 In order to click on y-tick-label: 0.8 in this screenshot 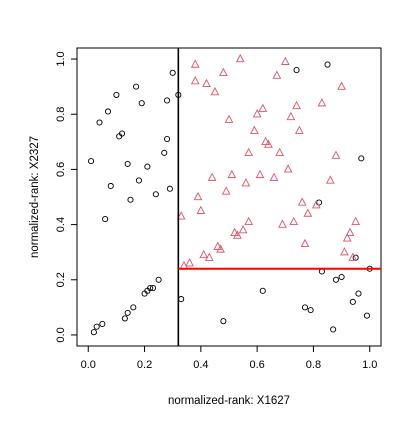, I will do `click(61, 114)`.